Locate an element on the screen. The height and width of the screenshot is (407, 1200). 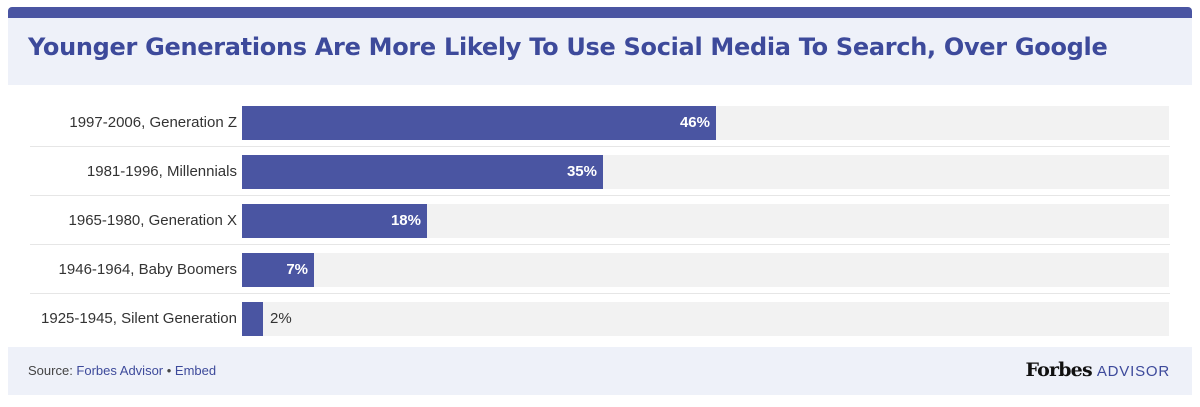
data-label: 46% is located at coordinates (694, 122).